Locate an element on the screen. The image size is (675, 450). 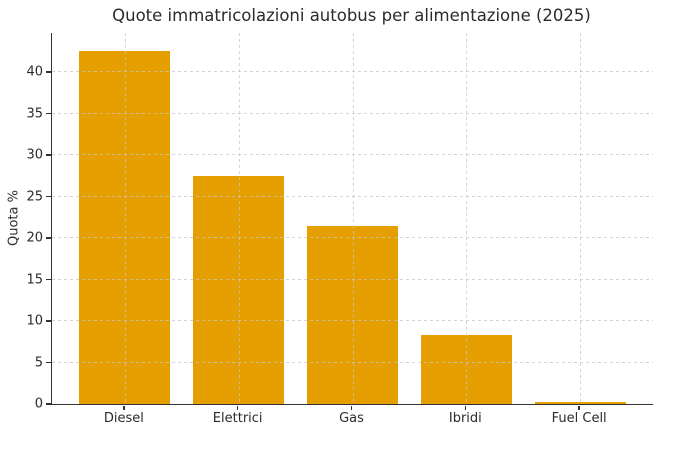
y-tick-label: 25 is located at coordinates (34, 196).